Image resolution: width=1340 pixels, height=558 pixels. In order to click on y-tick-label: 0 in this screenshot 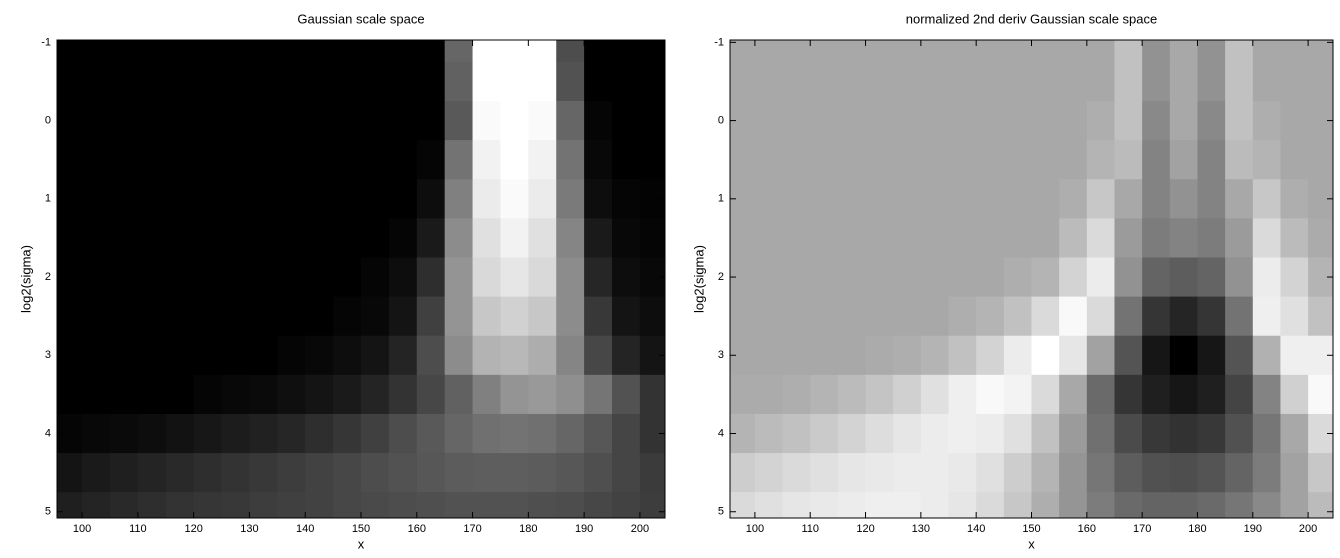, I will do `click(721, 120)`.